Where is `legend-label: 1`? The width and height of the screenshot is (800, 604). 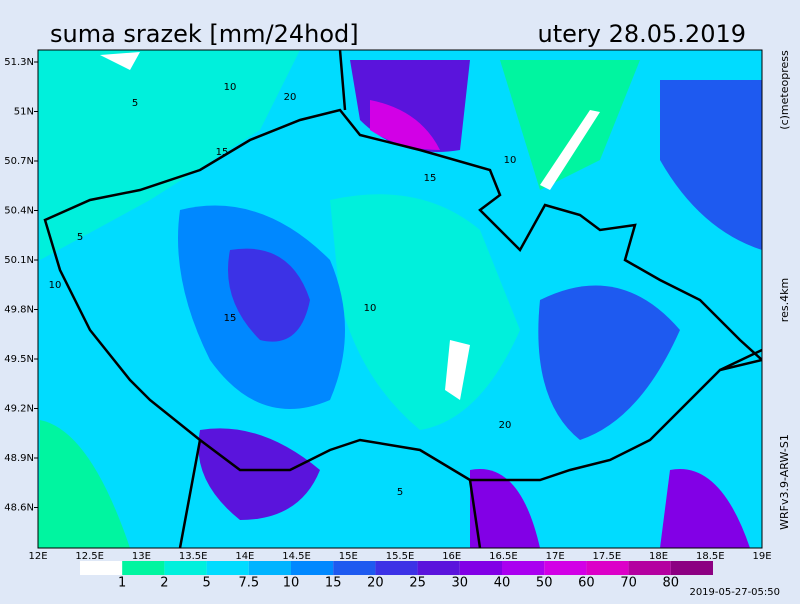
legend-label: 1 is located at coordinates (122, 583).